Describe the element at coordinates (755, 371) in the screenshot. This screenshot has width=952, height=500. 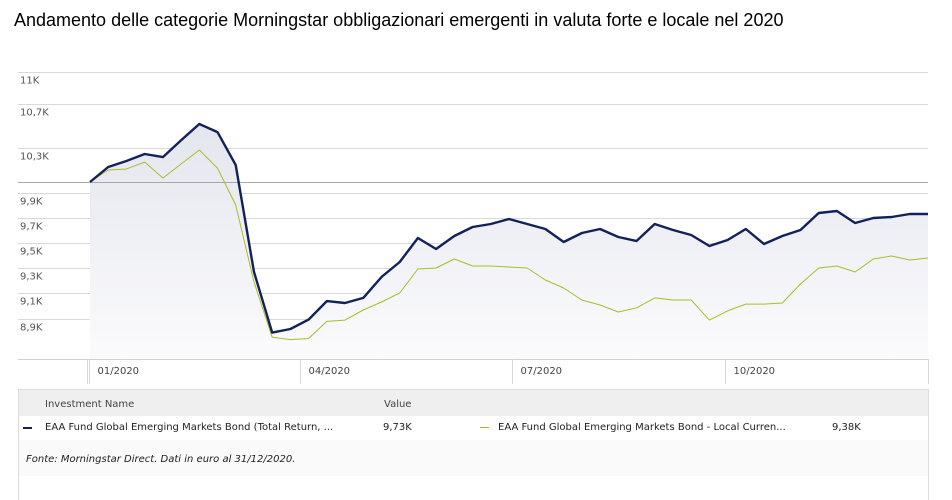
I see `x-tick-label: 10/2020` at that location.